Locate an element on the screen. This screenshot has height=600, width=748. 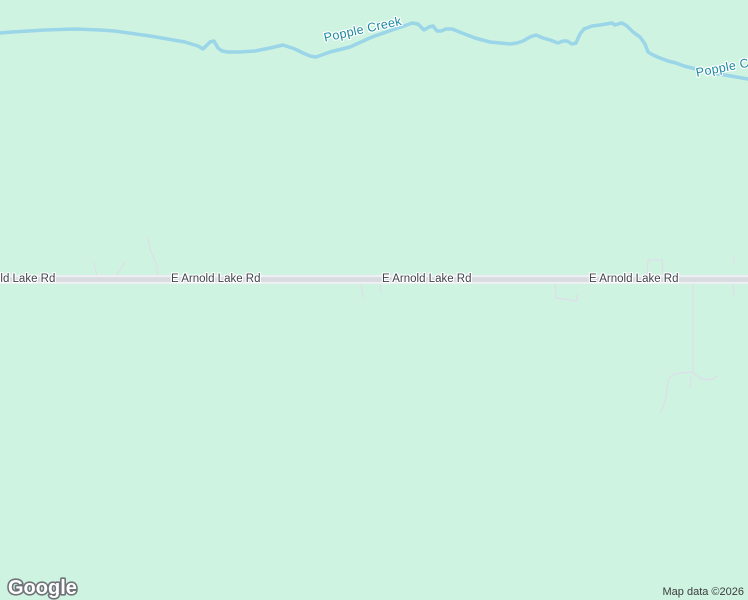
water-lines-group is located at coordinates (374, 51).